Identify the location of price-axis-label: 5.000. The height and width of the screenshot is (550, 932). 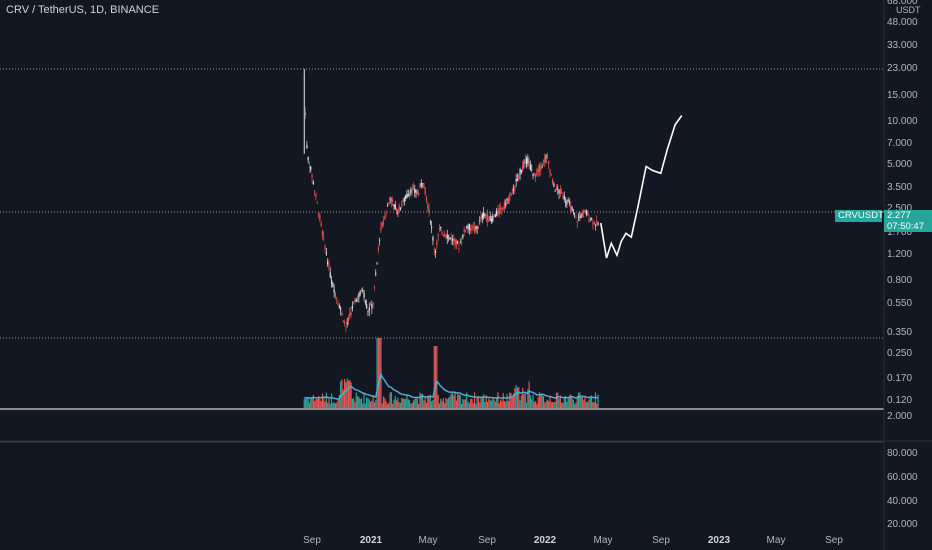
(900, 165).